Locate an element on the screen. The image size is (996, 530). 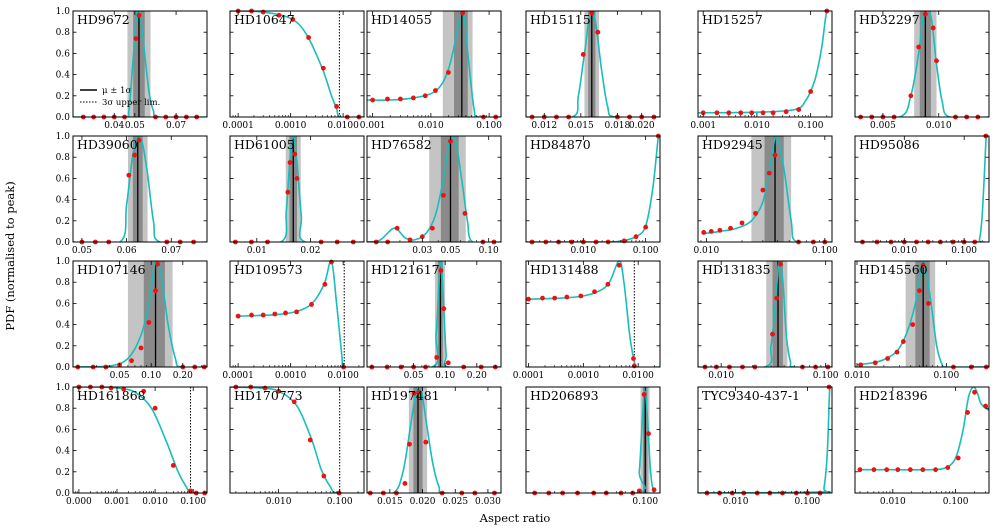
panel-hd95086: 0.010 0.100 HD95086 is located at coordinates (922, 194).